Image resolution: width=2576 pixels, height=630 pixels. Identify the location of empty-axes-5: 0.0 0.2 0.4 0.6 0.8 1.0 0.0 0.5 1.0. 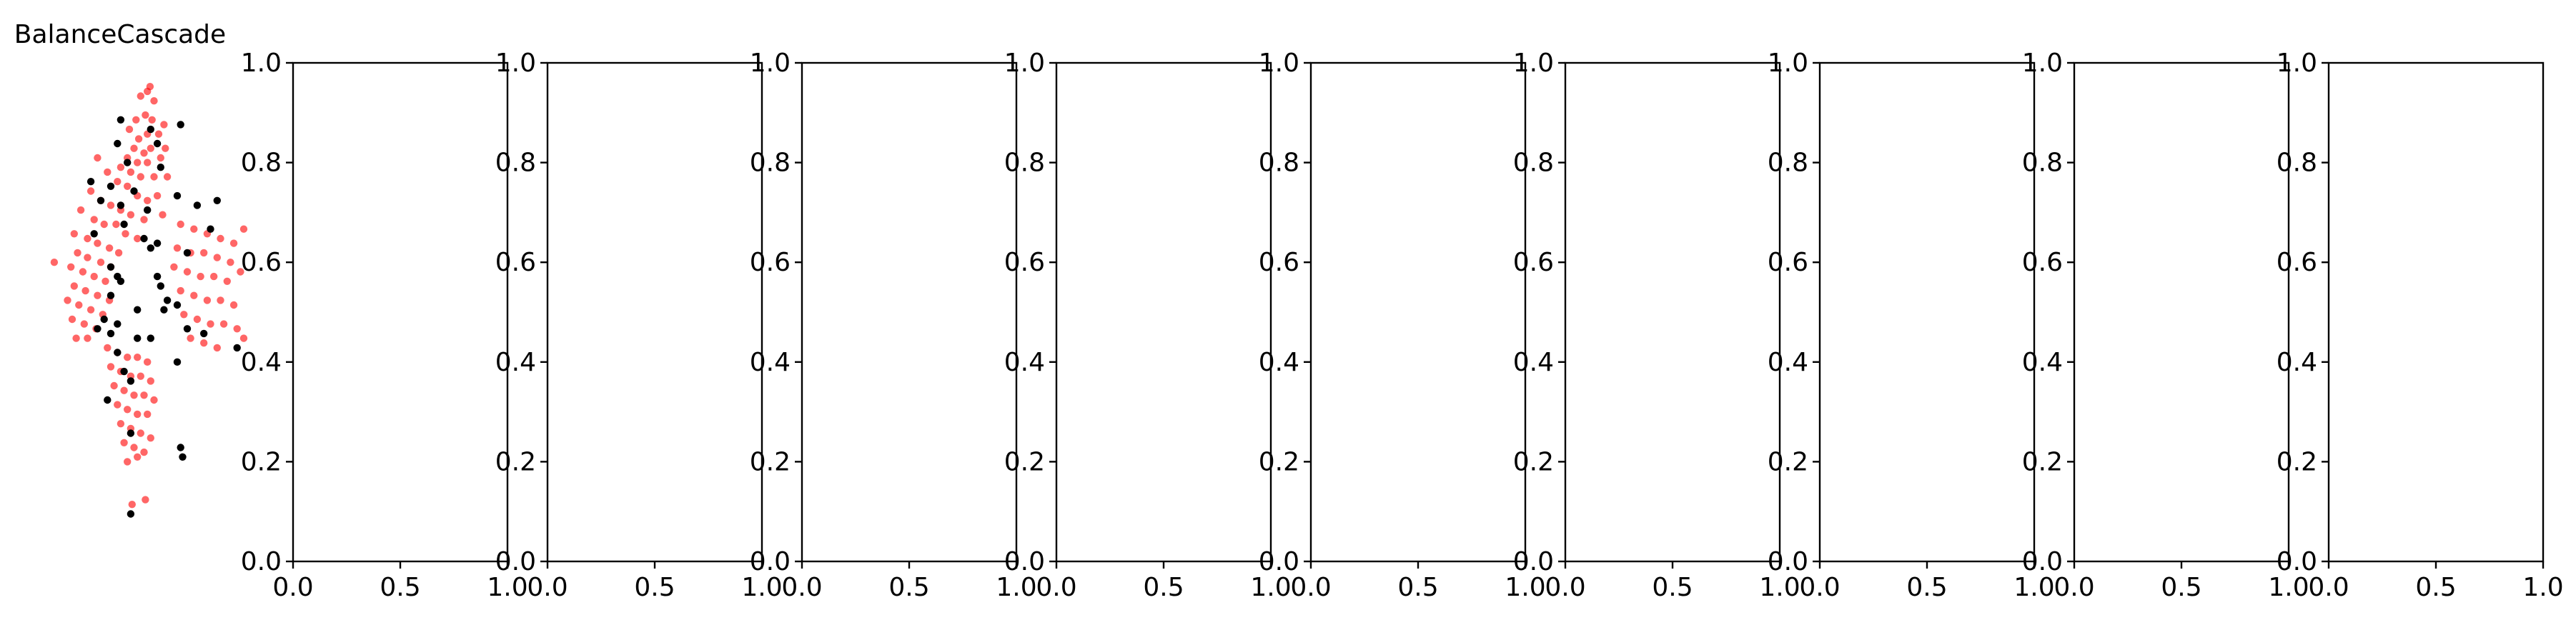
(1402, 325).